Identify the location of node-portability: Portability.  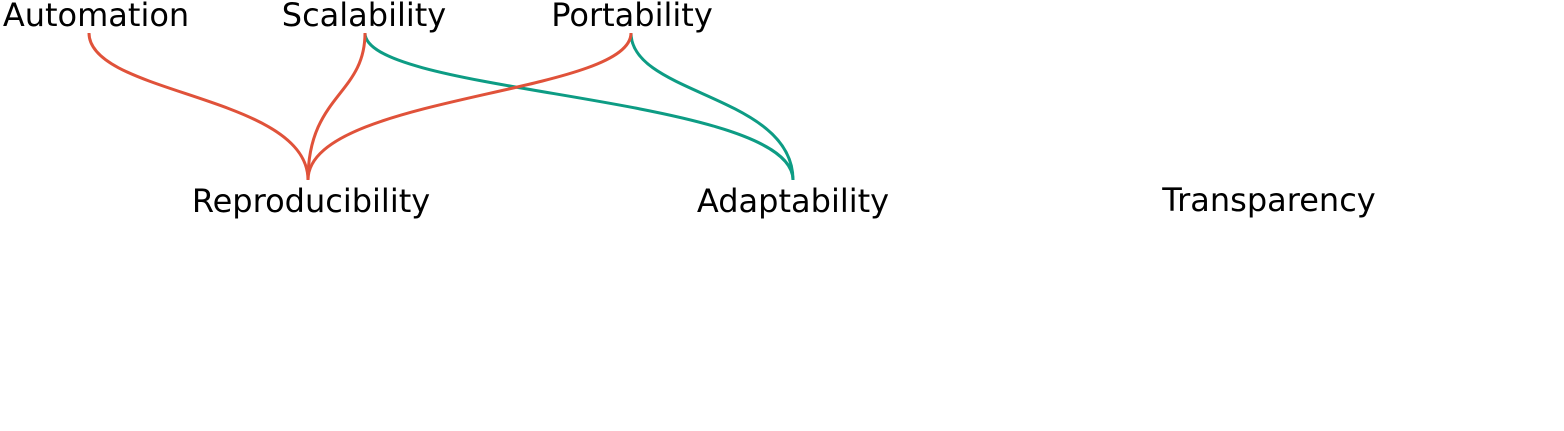
(632, 17).